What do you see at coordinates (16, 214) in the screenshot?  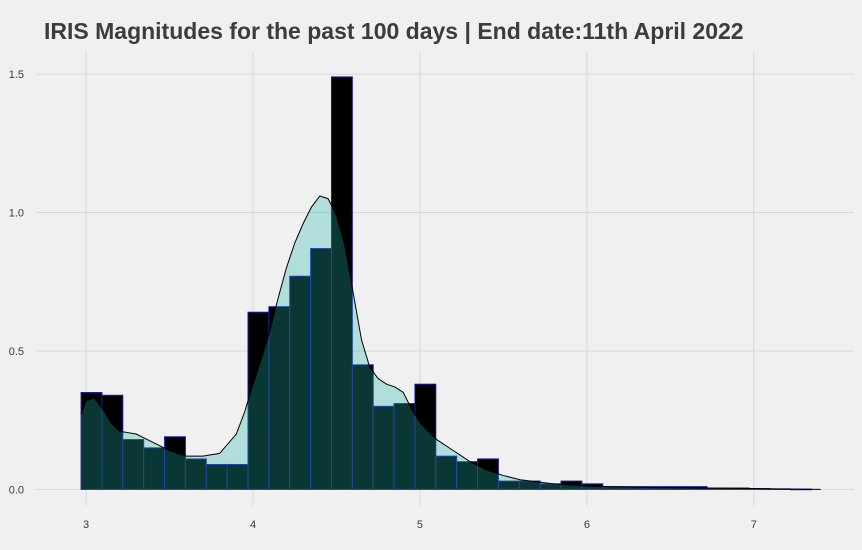 I see `y-tick-label: 1.0` at bounding box center [16, 214].